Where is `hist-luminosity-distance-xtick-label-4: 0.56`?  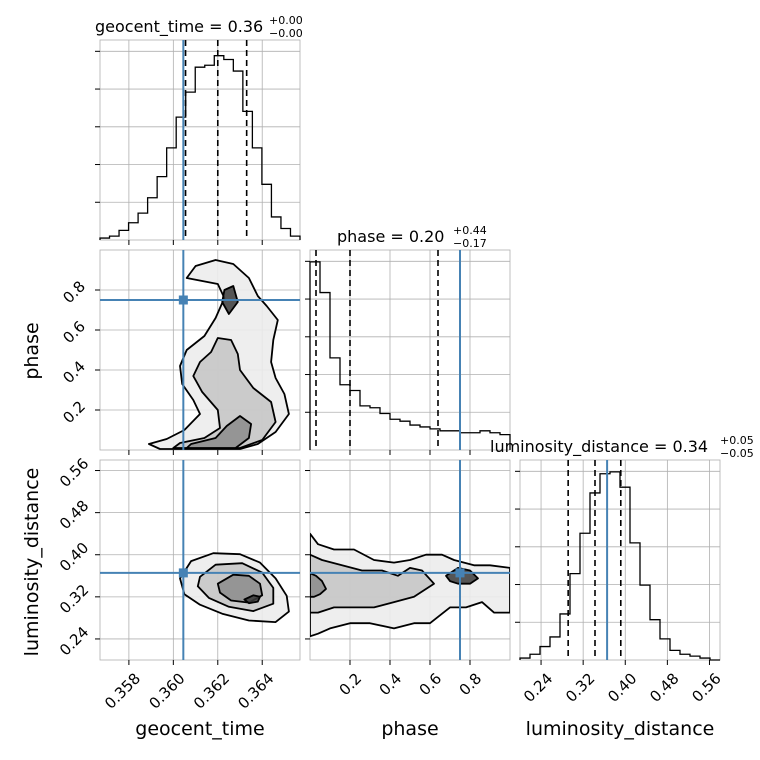
hist-luminosity-distance-xtick-label-4: 0.56 is located at coordinates (706, 688).